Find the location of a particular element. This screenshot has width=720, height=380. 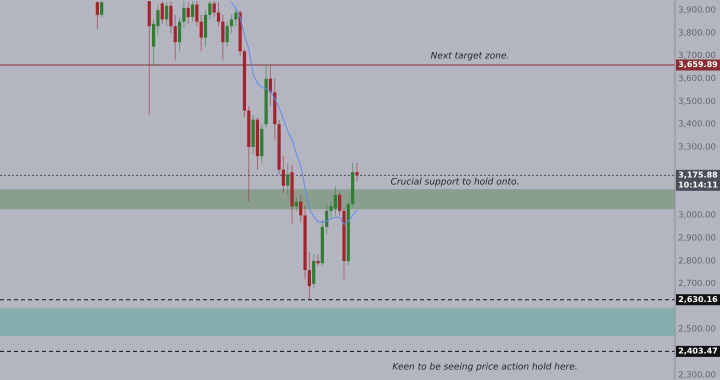

ref-line-label: 3,175.88 10:14:11 is located at coordinates (698, 180).